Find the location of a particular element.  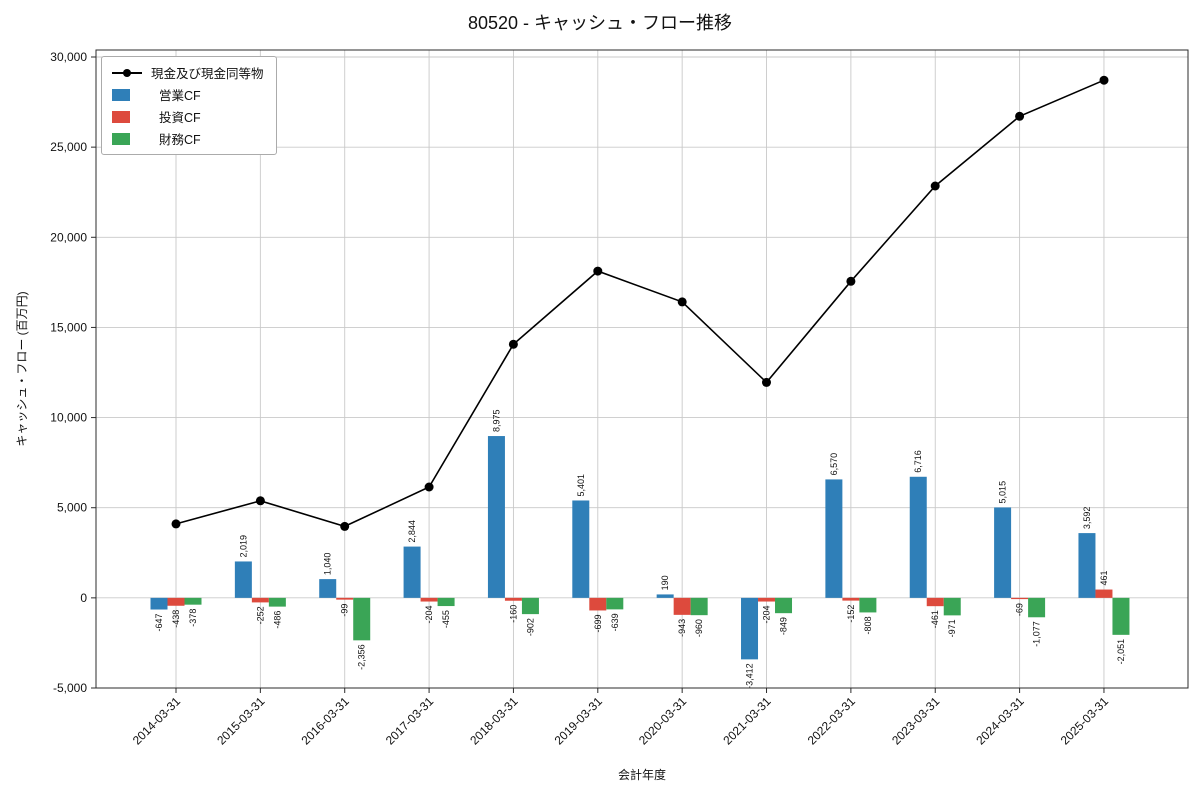

bar-value-label: -252 is located at coordinates (260, 615).